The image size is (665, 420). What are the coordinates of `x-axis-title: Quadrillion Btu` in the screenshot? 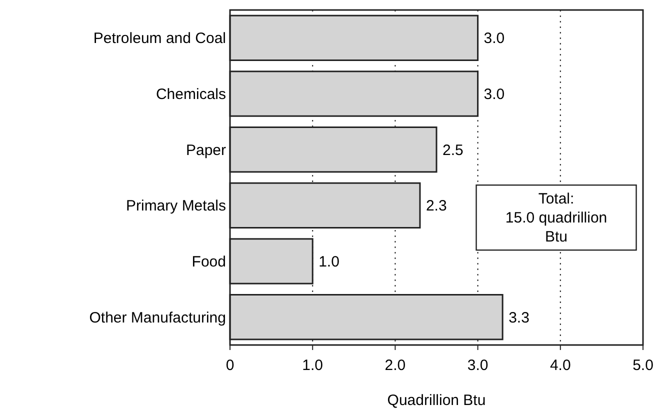 It's located at (436, 400).